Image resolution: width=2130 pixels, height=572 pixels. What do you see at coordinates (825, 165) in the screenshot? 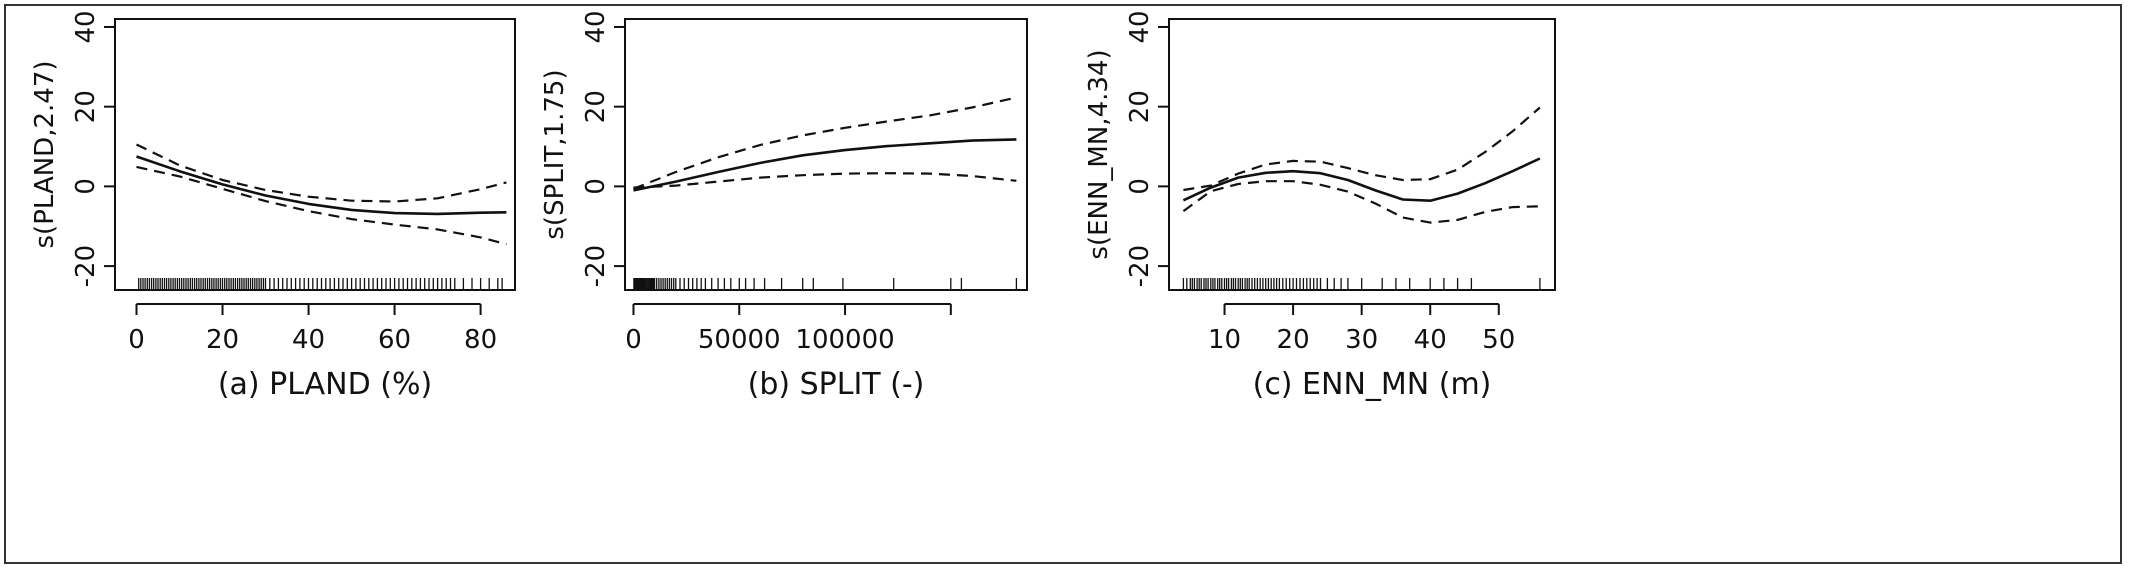
I see `panel-b-fit-line` at bounding box center [825, 165].